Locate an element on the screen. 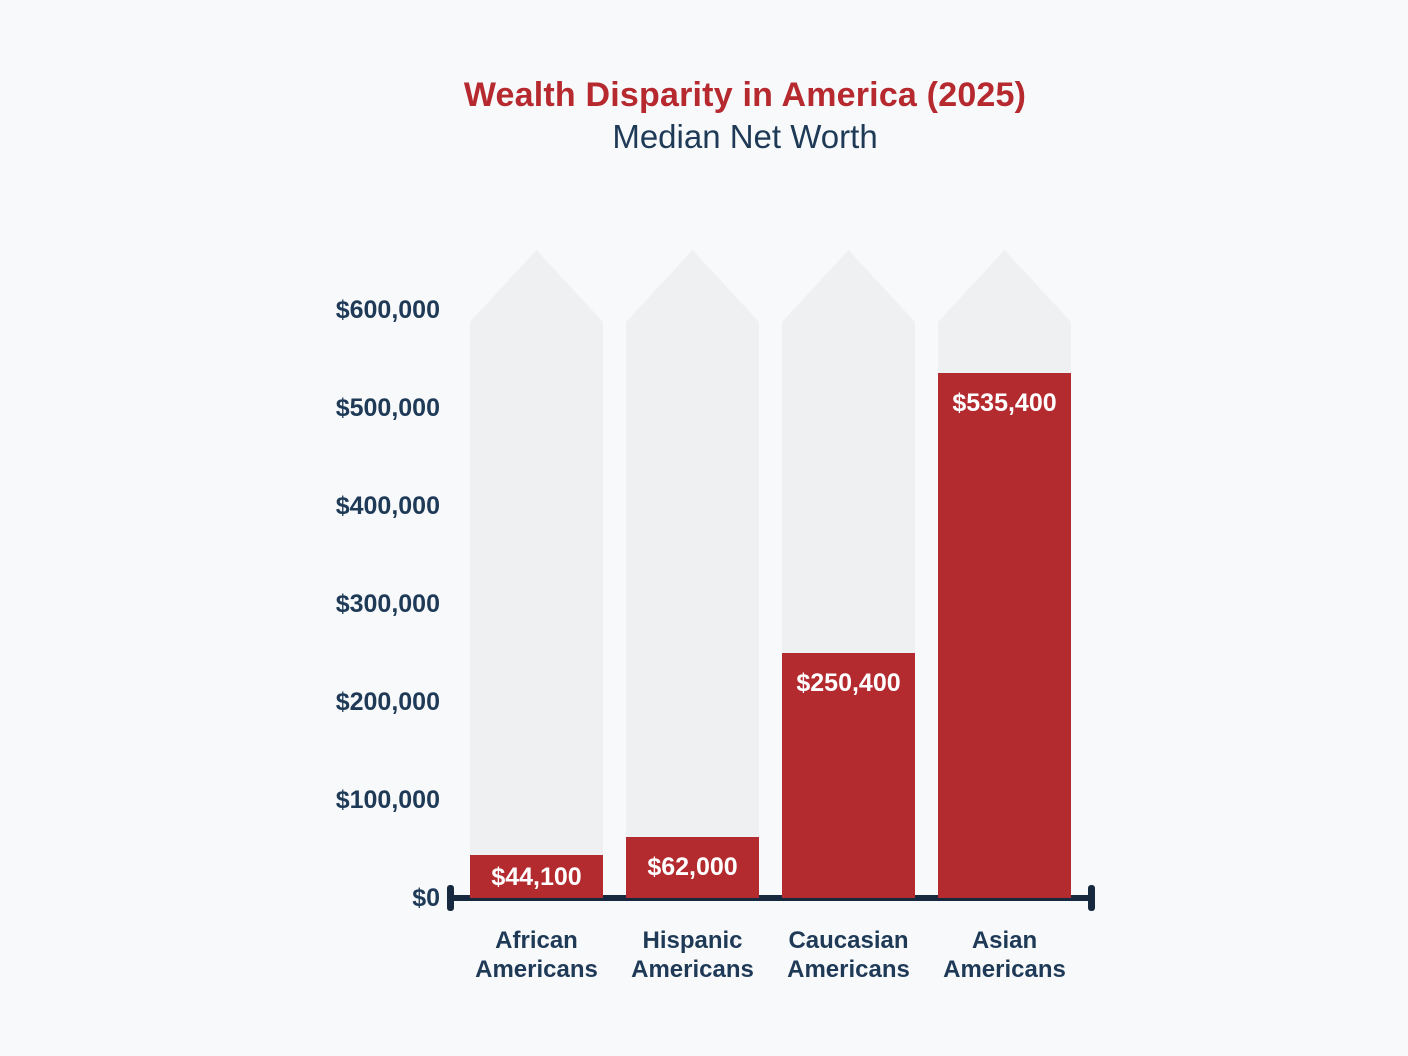  chart-title: Wealth Disparity in America (2025) is located at coordinates (745, 95).